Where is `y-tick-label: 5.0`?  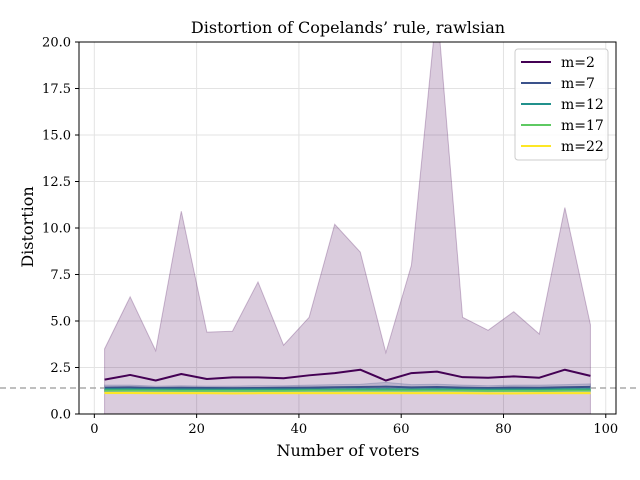 y-tick-label: 5.0 is located at coordinates (60, 322).